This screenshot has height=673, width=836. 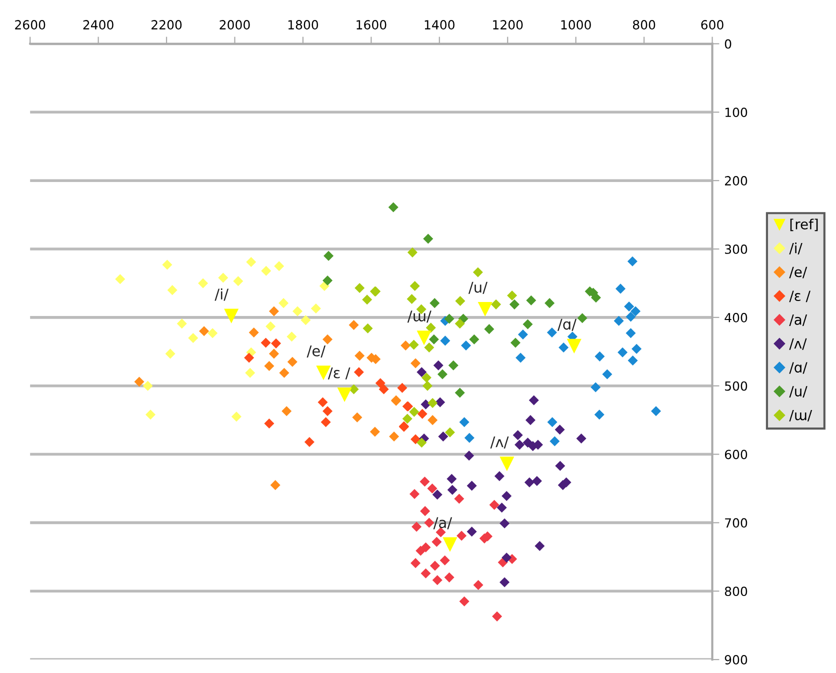 I want to click on y-tick-label: 400, so click(x=736, y=317).